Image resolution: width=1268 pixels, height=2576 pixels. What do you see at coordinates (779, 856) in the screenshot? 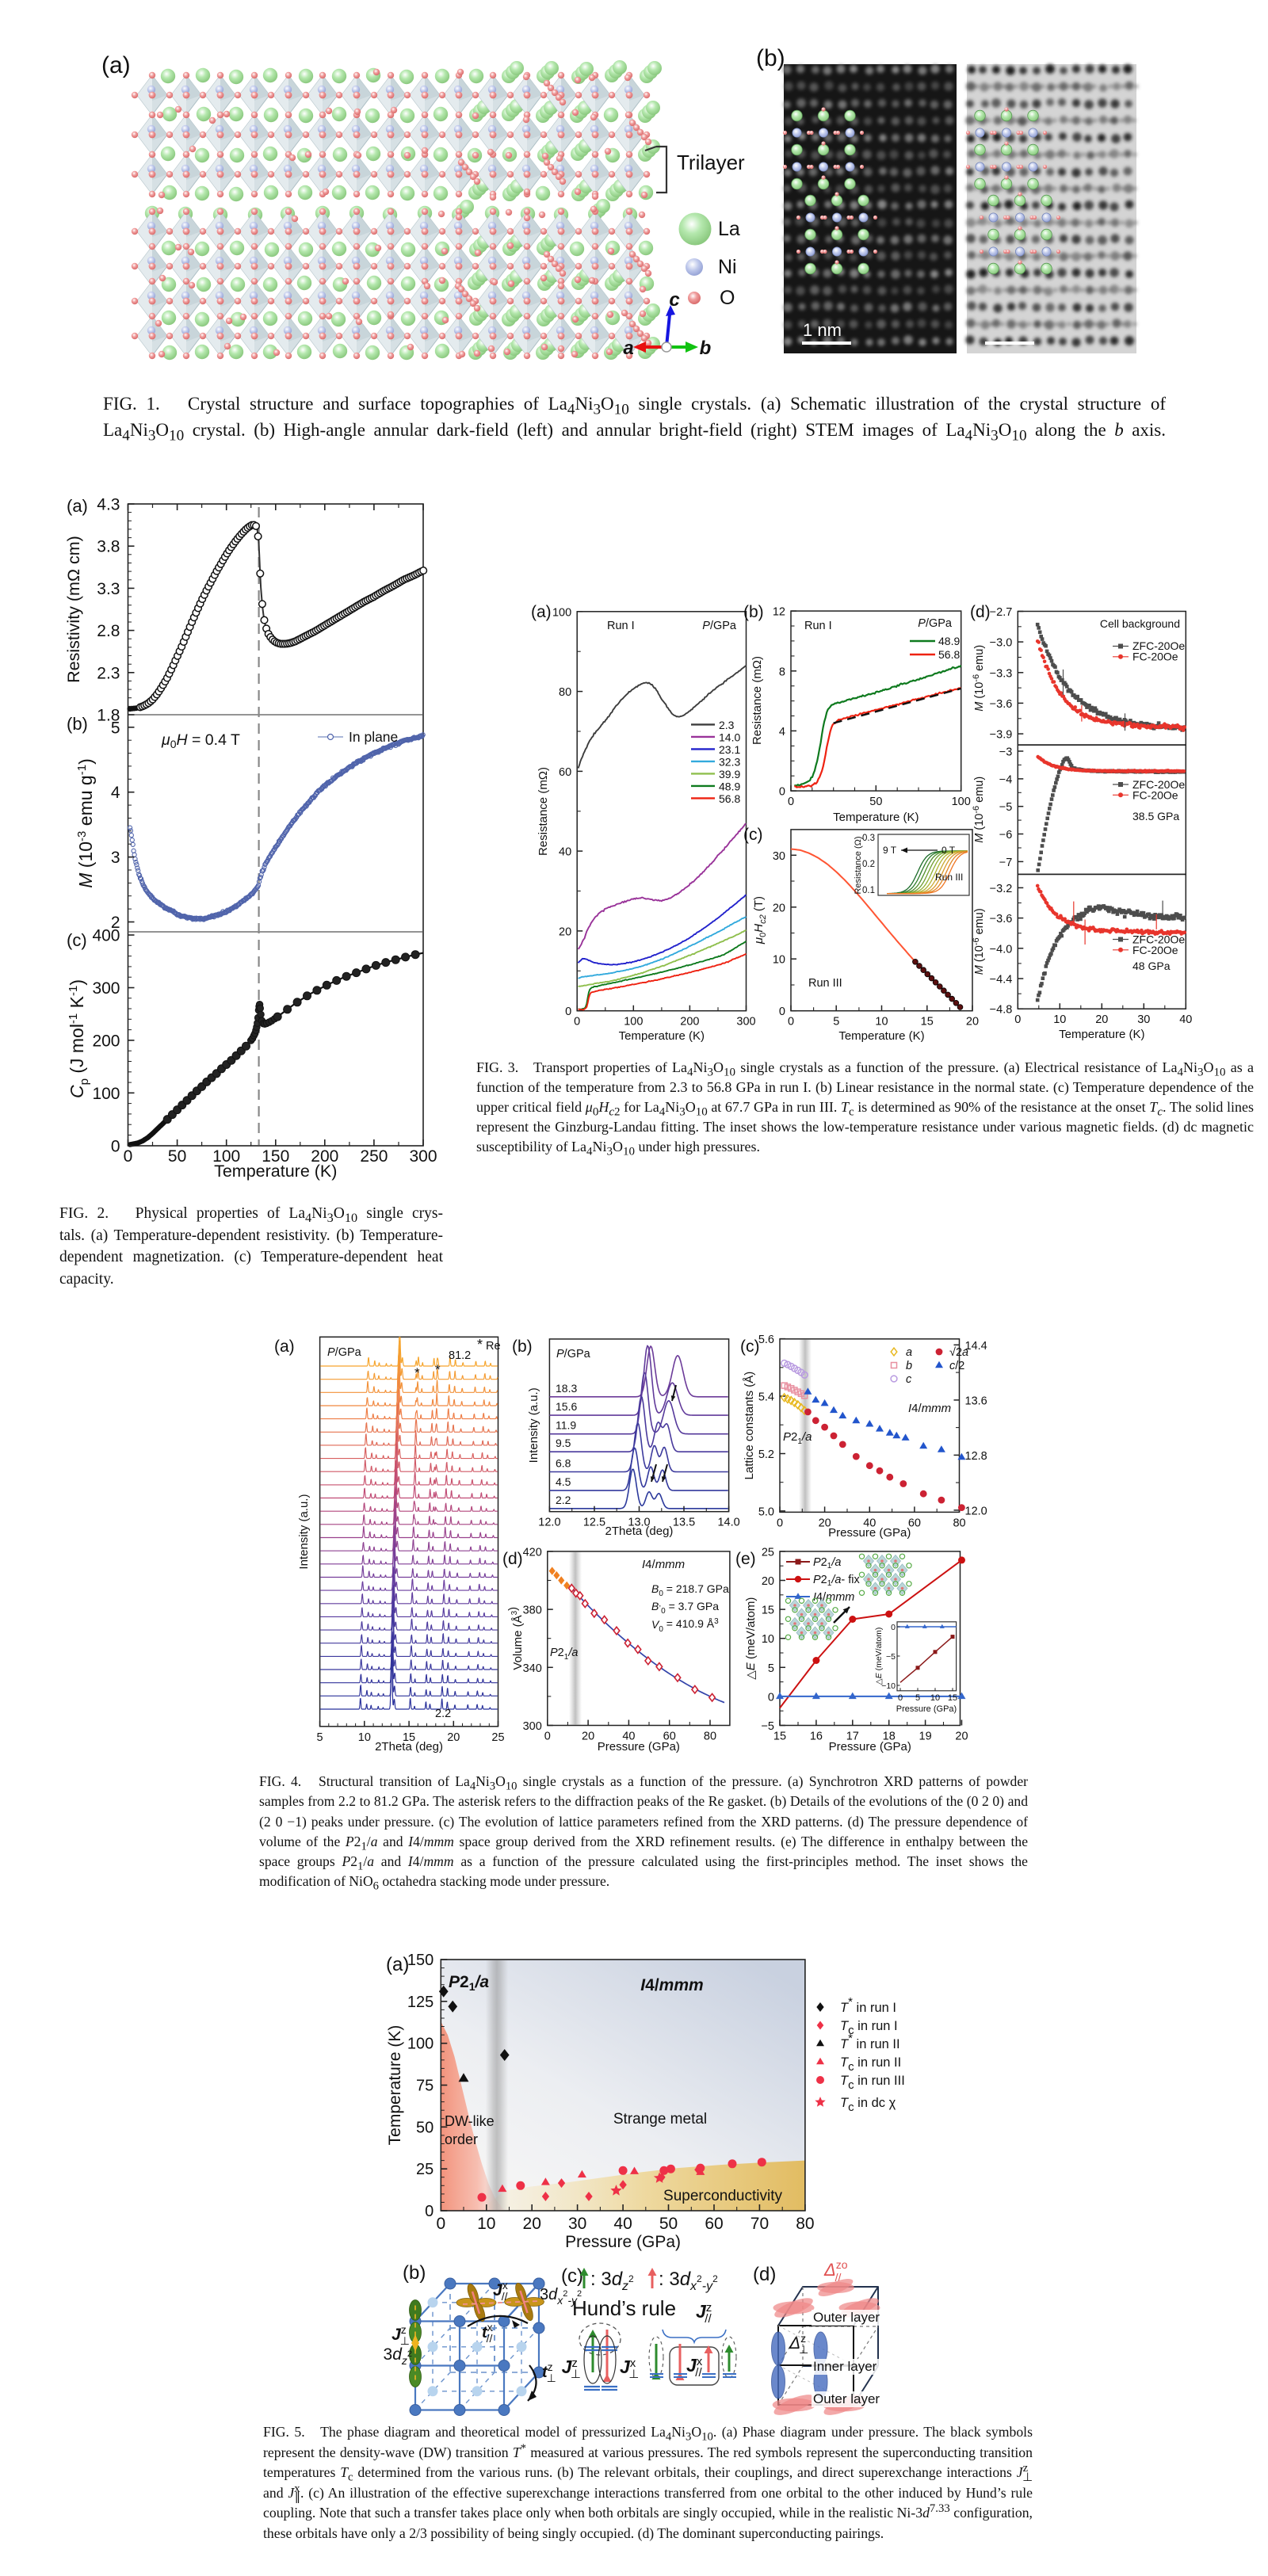
I see `svg-text: 30` at bounding box center [779, 856].